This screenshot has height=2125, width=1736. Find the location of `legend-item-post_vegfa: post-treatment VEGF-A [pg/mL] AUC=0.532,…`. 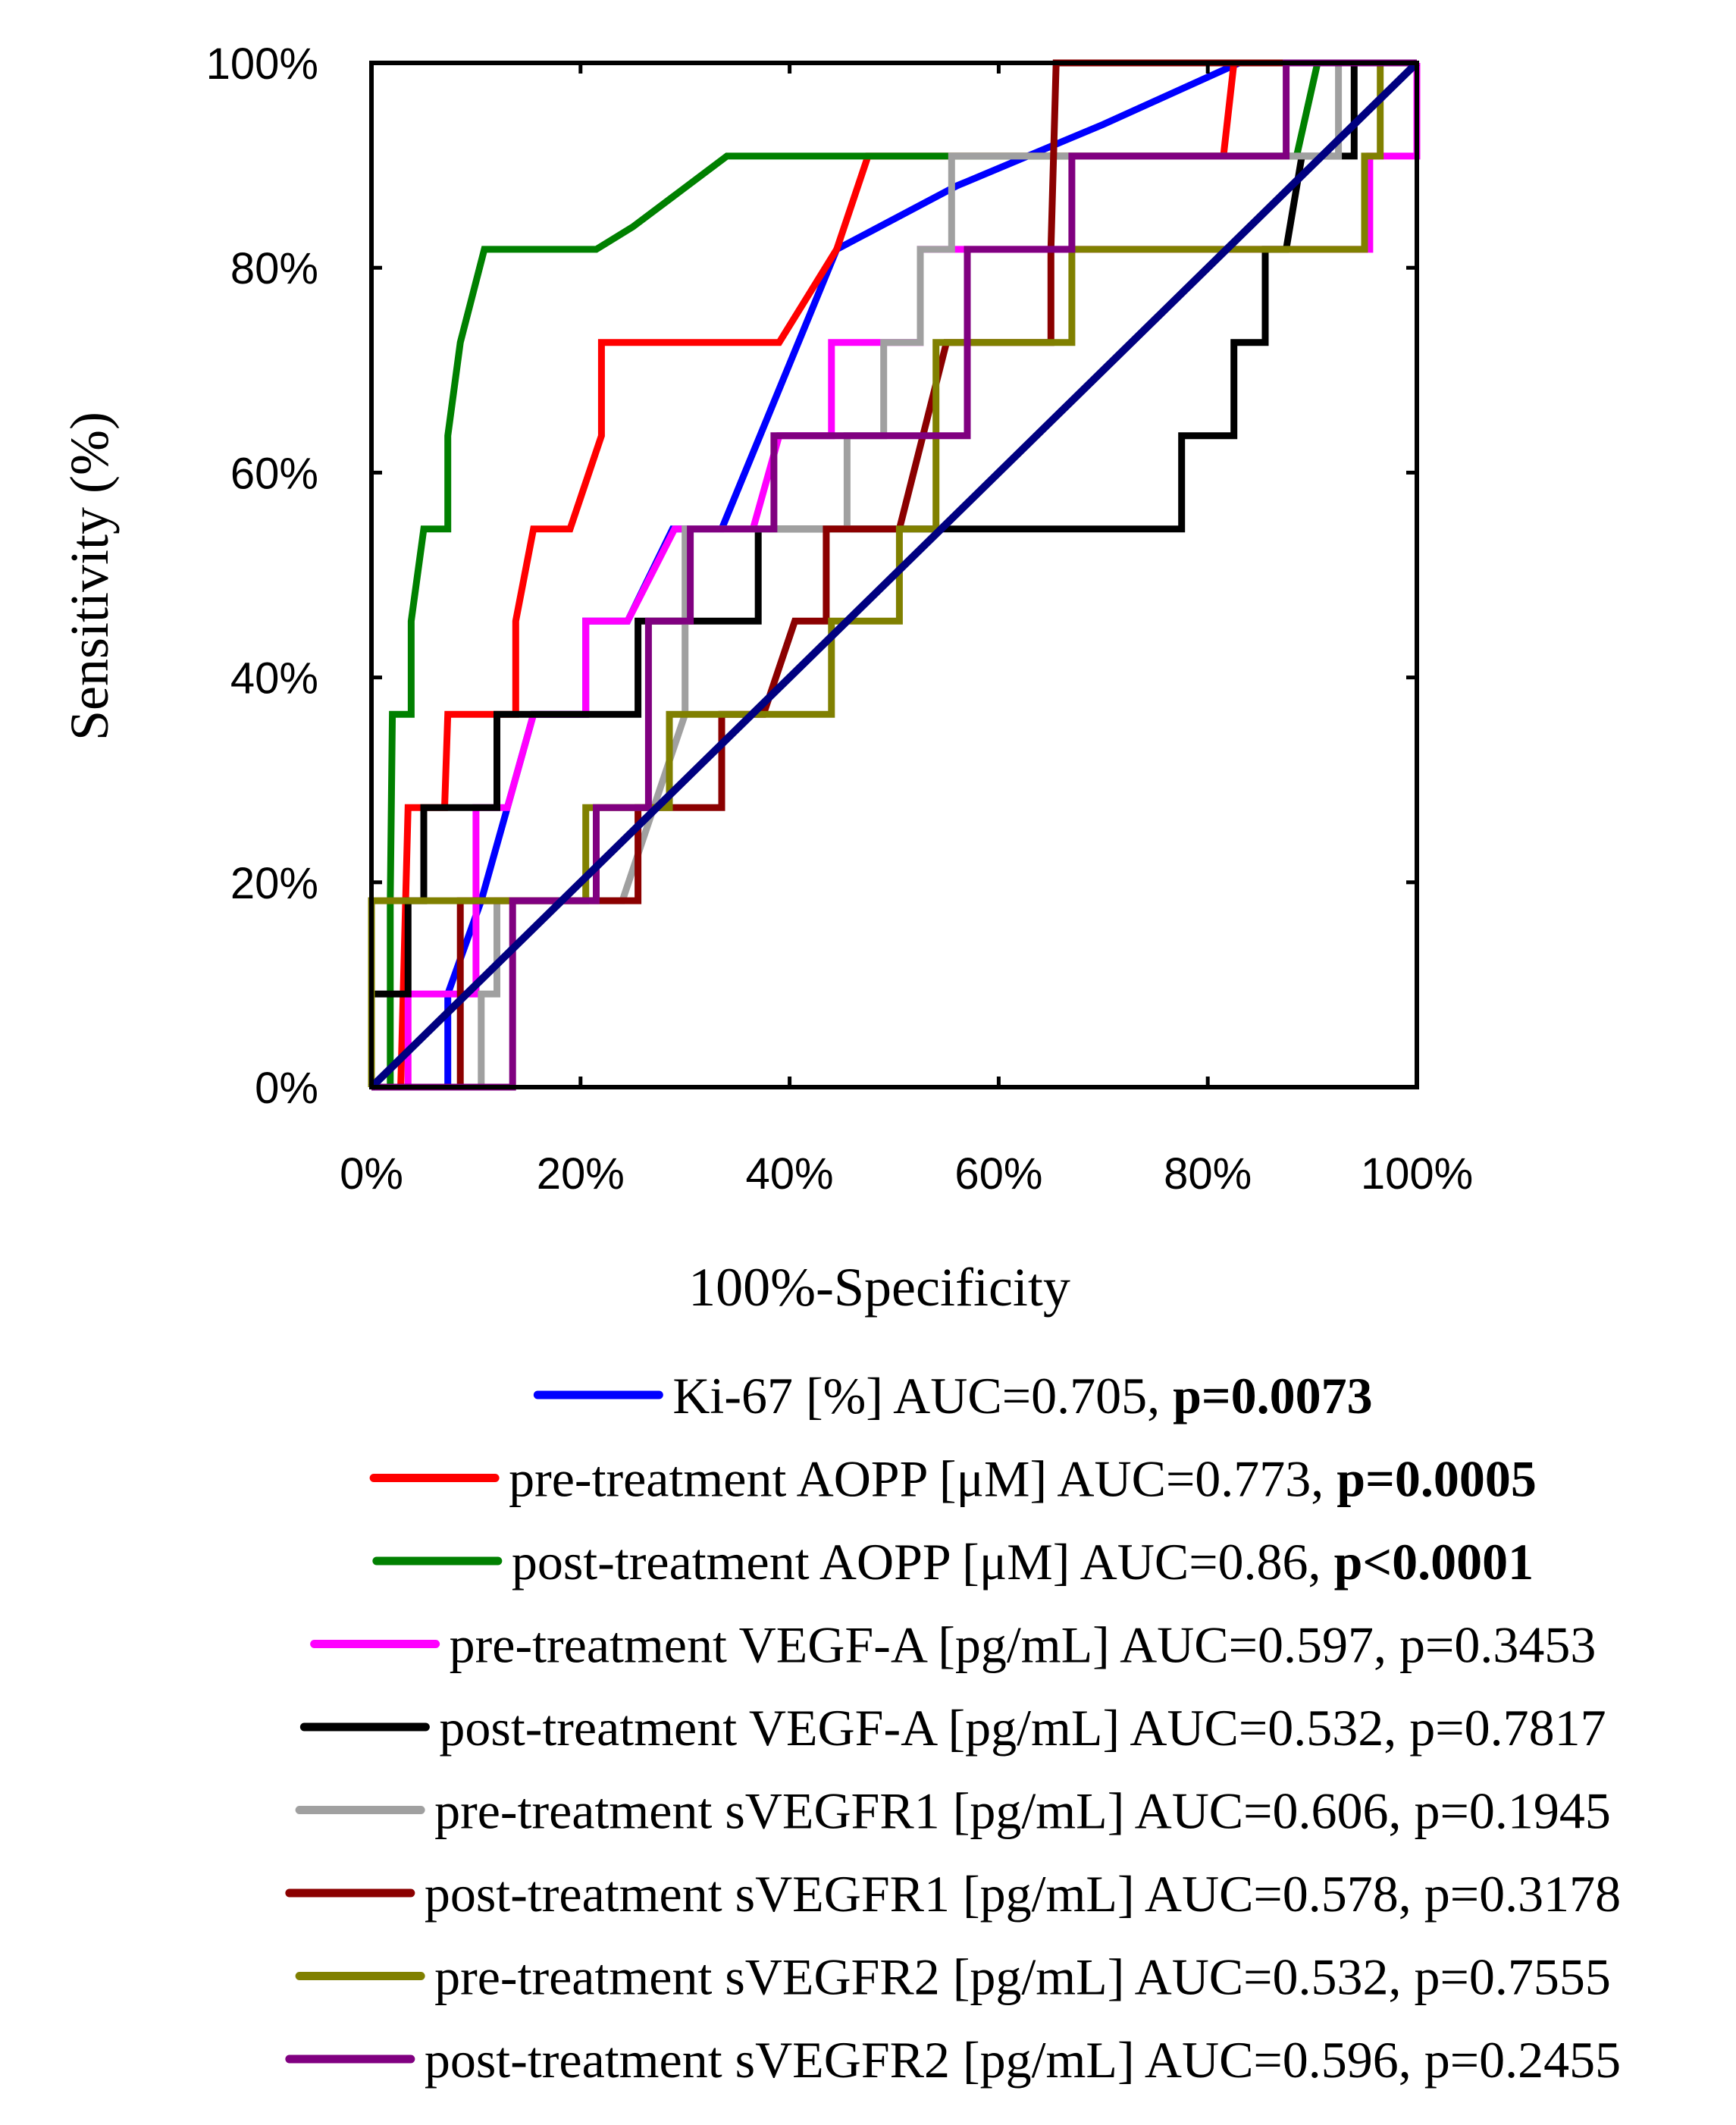

legend-item-post_vegfa: post-treatment VEGF-A [pg/mL] AUC=0.532,… is located at coordinates (952, 1728).